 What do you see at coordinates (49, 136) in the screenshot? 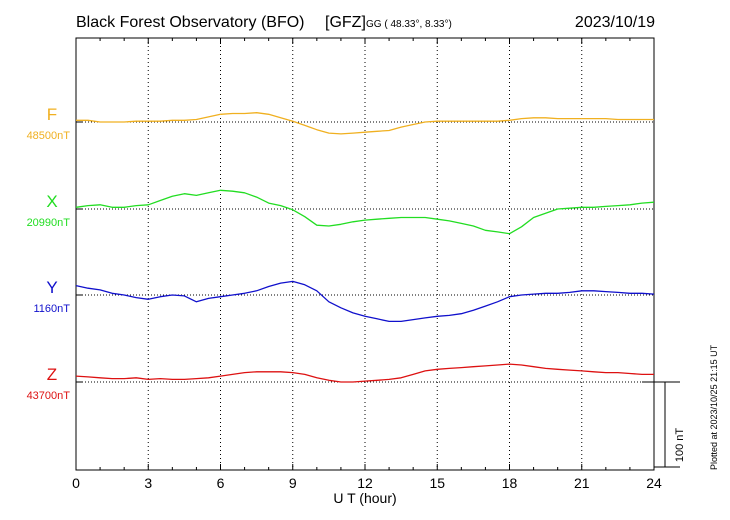
I see `baseline-value-f: 48500nT` at bounding box center [49, 136].